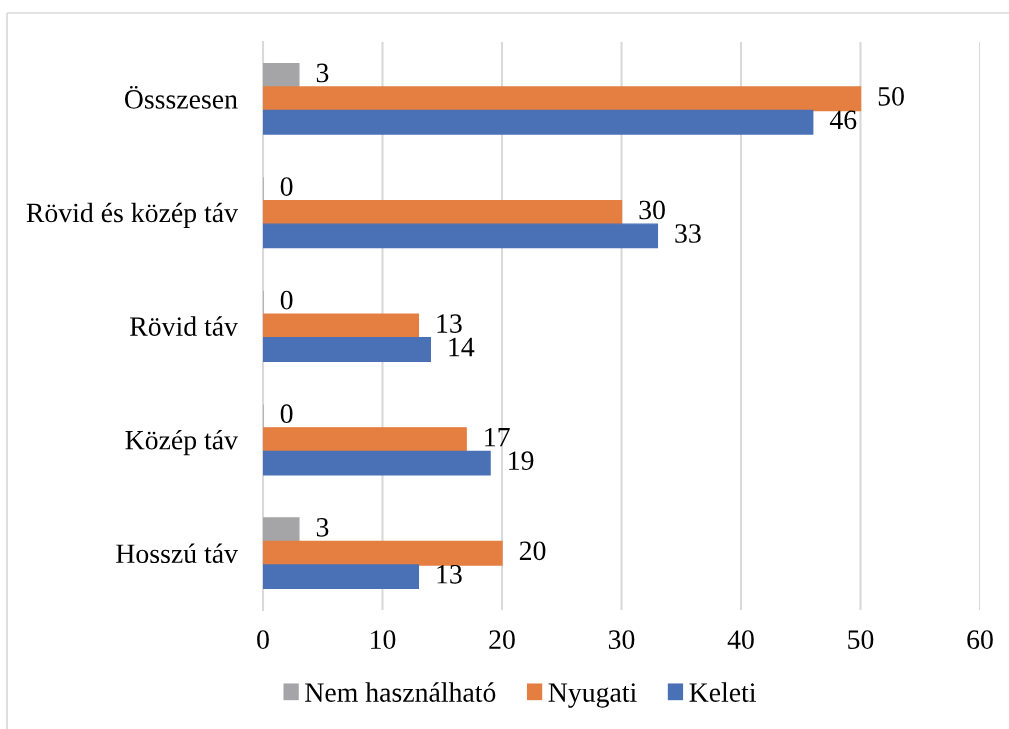 This screenshot has height=729, width=1009. I want to click on y-tick-label: Hosszú táv, so click(177, 553).